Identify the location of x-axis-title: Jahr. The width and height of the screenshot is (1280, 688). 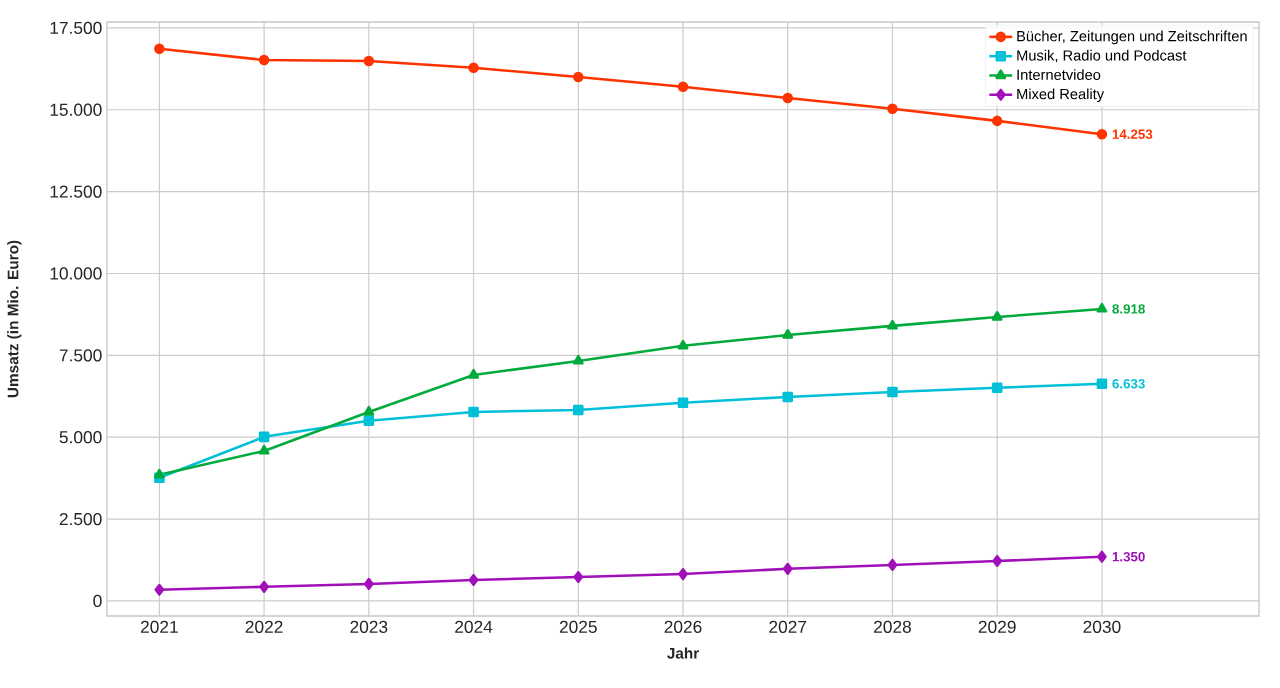
(683, 653).